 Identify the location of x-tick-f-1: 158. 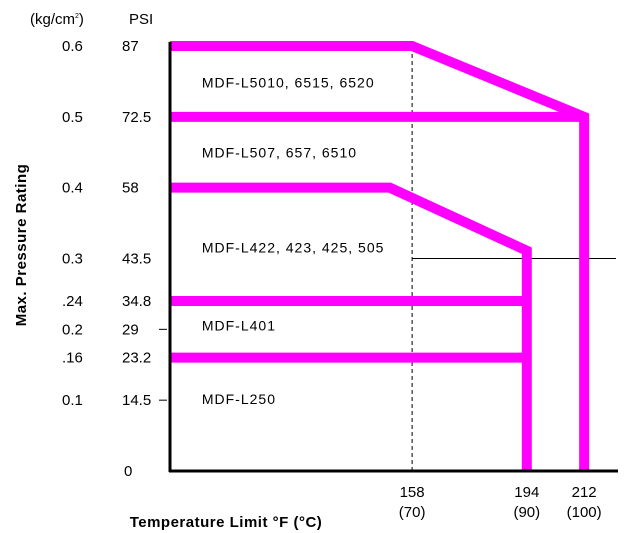
(412, 492).